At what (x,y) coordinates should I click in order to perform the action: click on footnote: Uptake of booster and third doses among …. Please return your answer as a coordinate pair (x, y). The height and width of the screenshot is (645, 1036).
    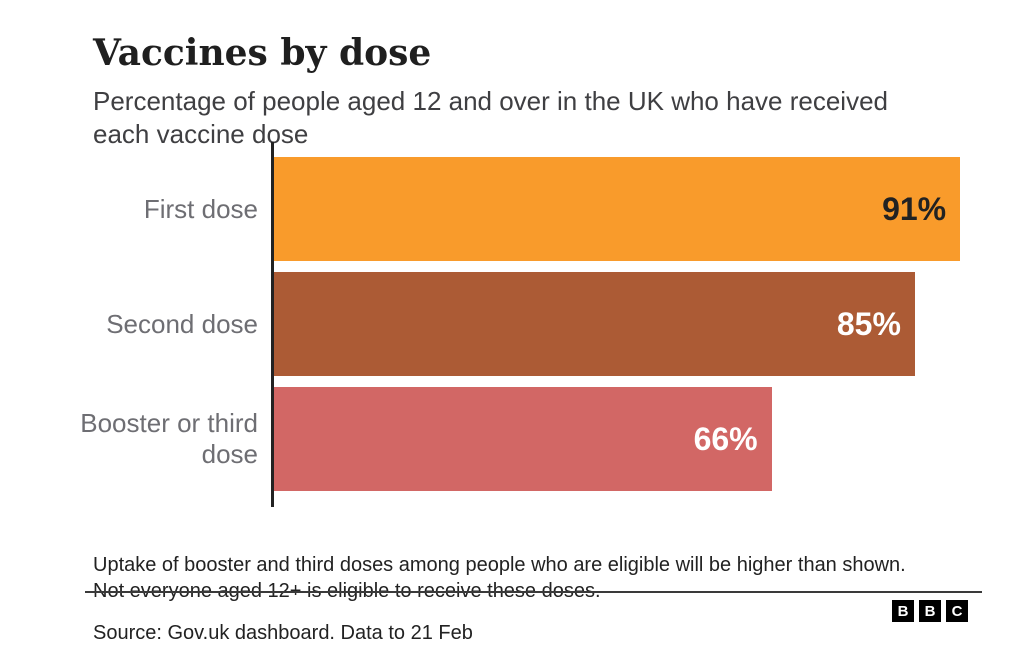
    Looking at the image, I should click on (499, 578).